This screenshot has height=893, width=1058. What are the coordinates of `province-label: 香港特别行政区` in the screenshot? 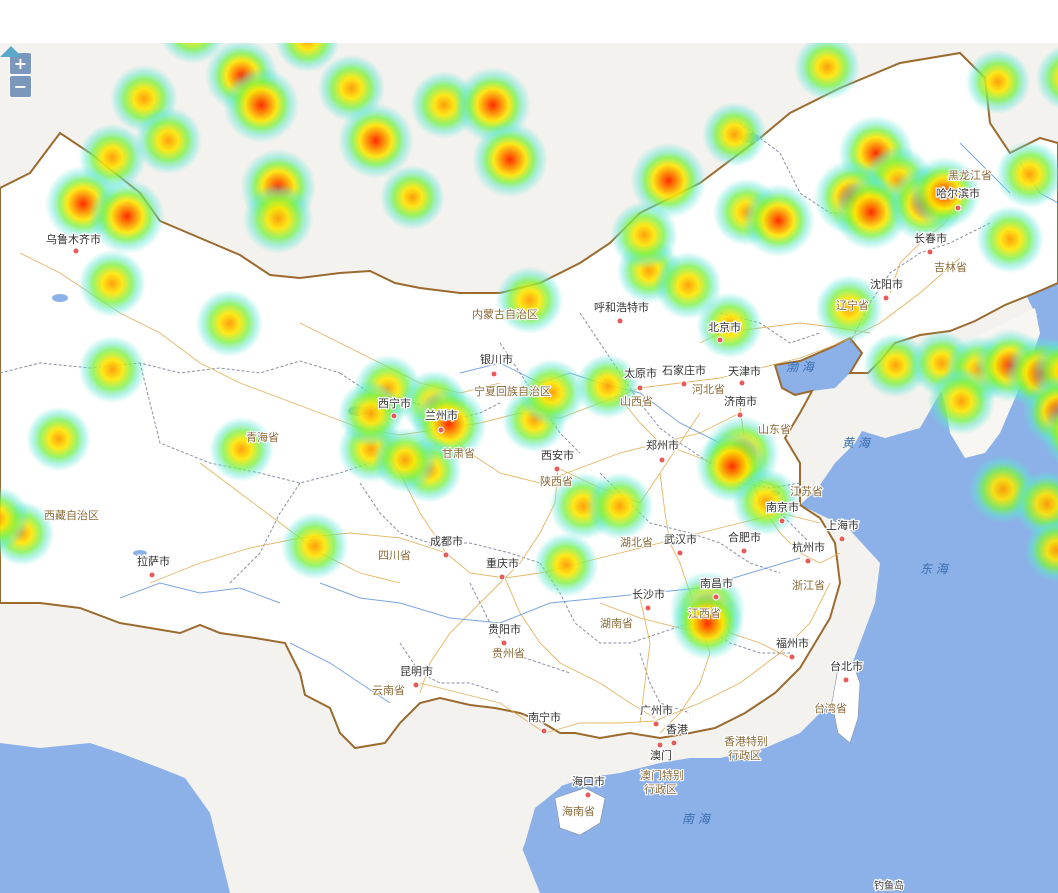 It's located at (746, 748).